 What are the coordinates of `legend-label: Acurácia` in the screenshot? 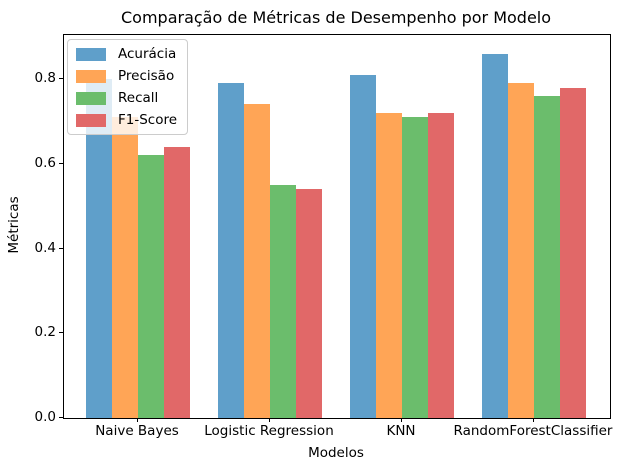 It's located at (147, 54).